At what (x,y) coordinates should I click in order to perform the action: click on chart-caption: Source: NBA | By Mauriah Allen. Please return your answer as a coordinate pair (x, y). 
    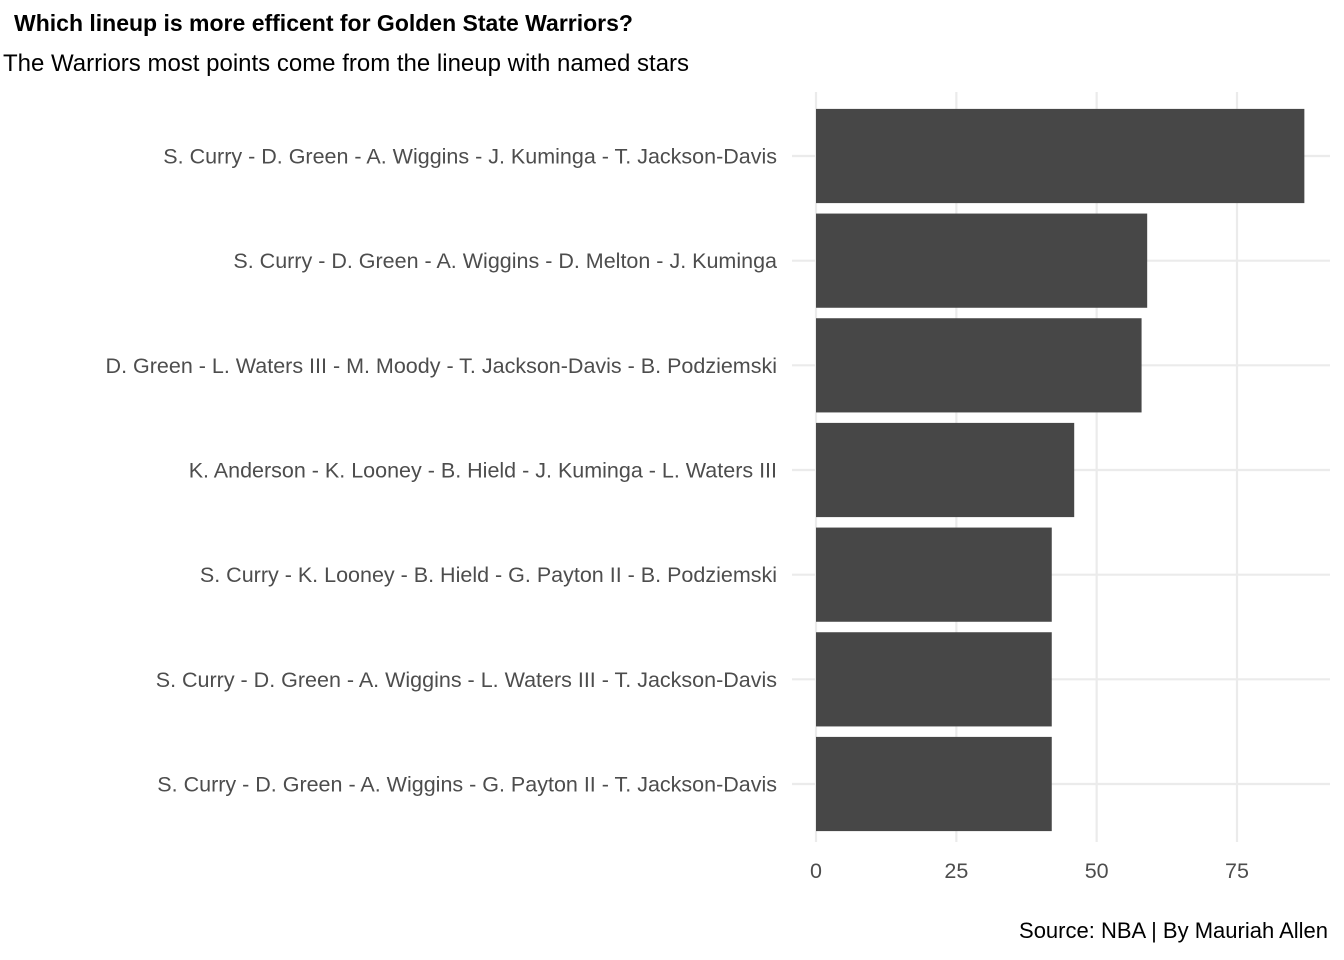
    Looking at the image, I should click on (1173, 930).